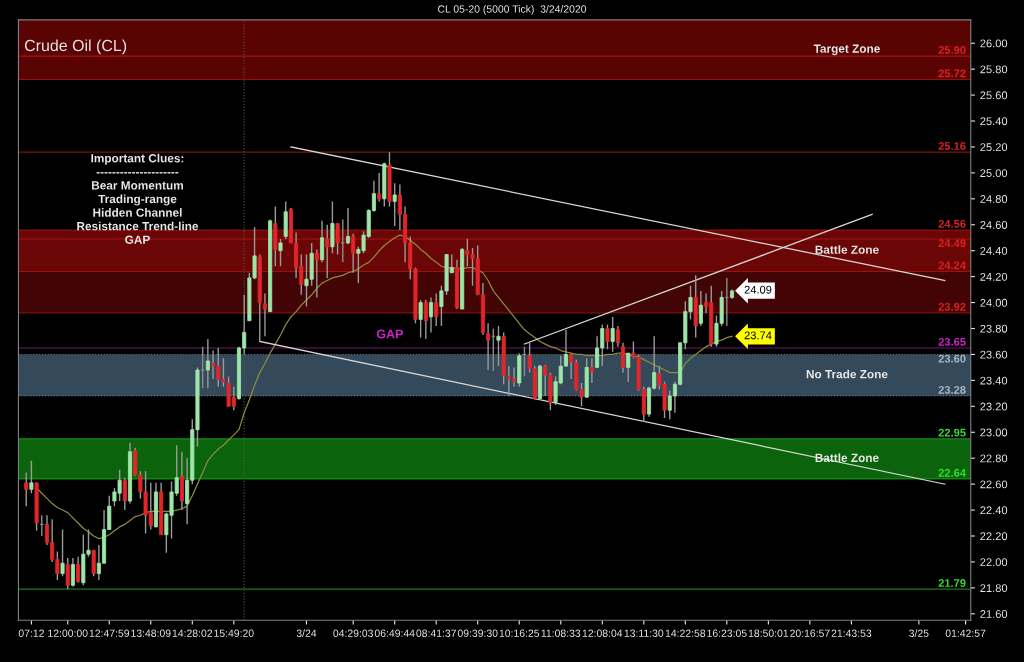 The image size is (1024, 662). I want to click on y-tick-label: 25.60, so click(994, 95).